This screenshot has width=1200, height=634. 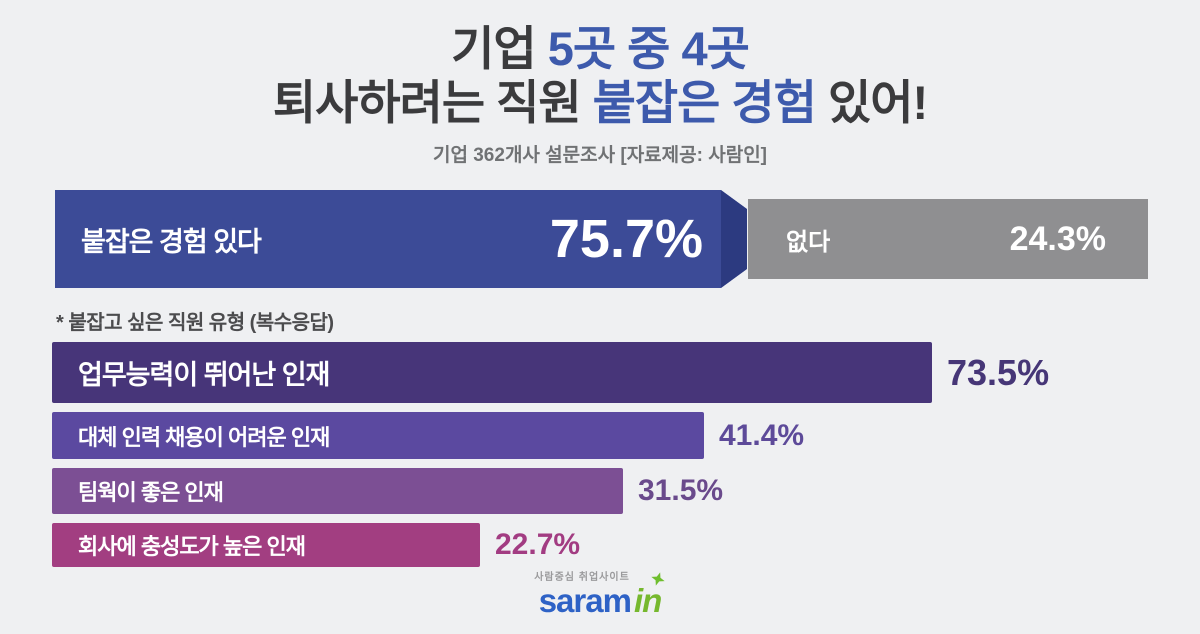 I want to click on title-line-1: 기업 5곳 중 4곳, so click(x=600, y=49).